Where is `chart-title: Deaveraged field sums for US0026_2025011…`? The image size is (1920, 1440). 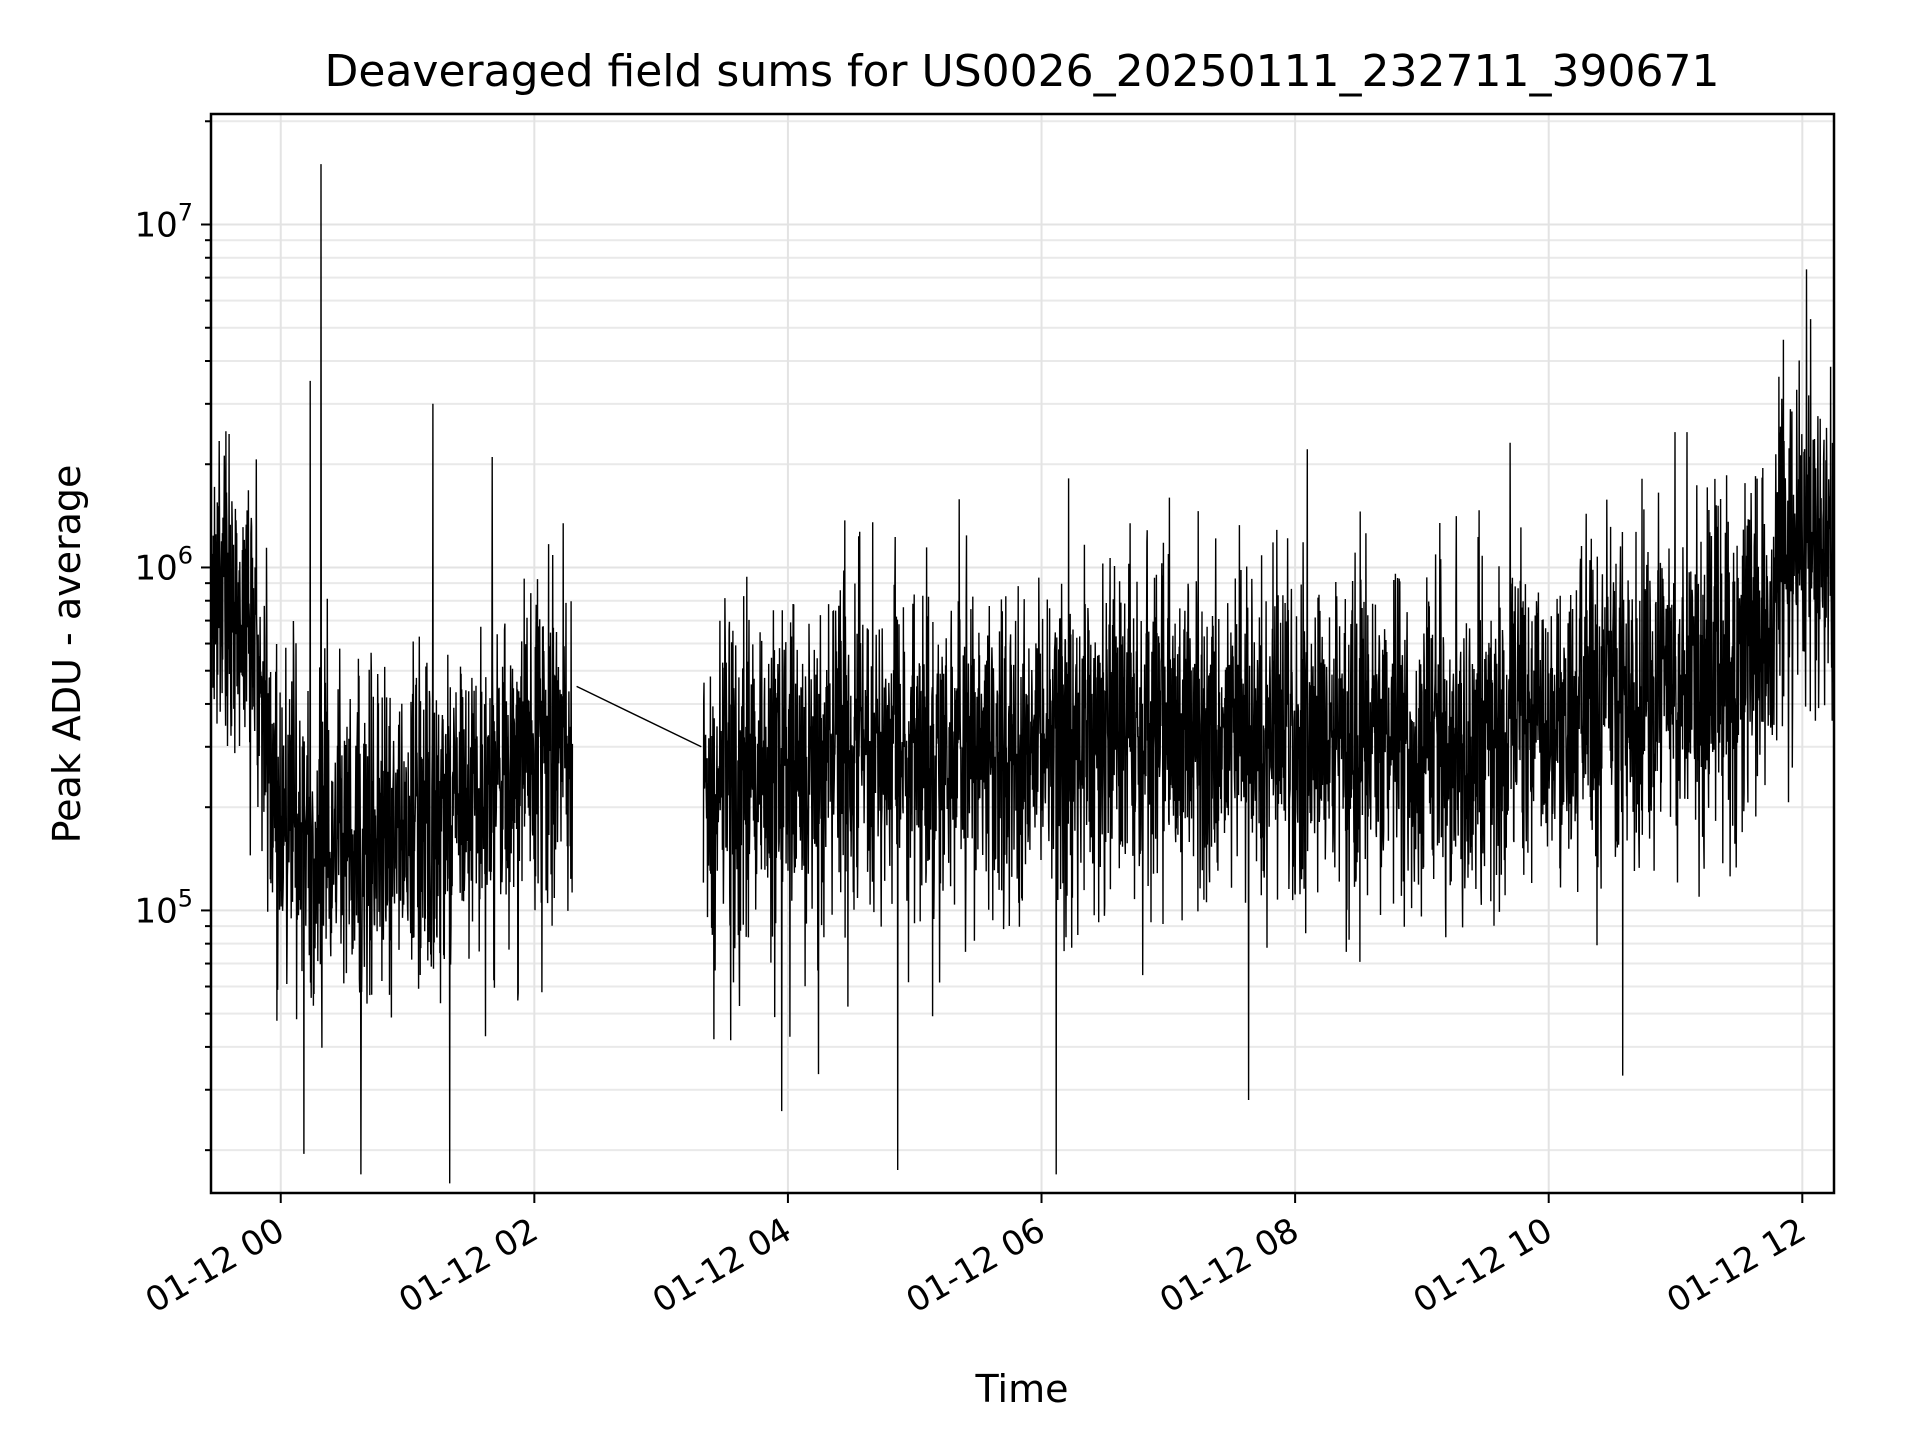
chart-title: Deaveraged field sums for US0026_2025011… is located at coordinates (1022, 71).